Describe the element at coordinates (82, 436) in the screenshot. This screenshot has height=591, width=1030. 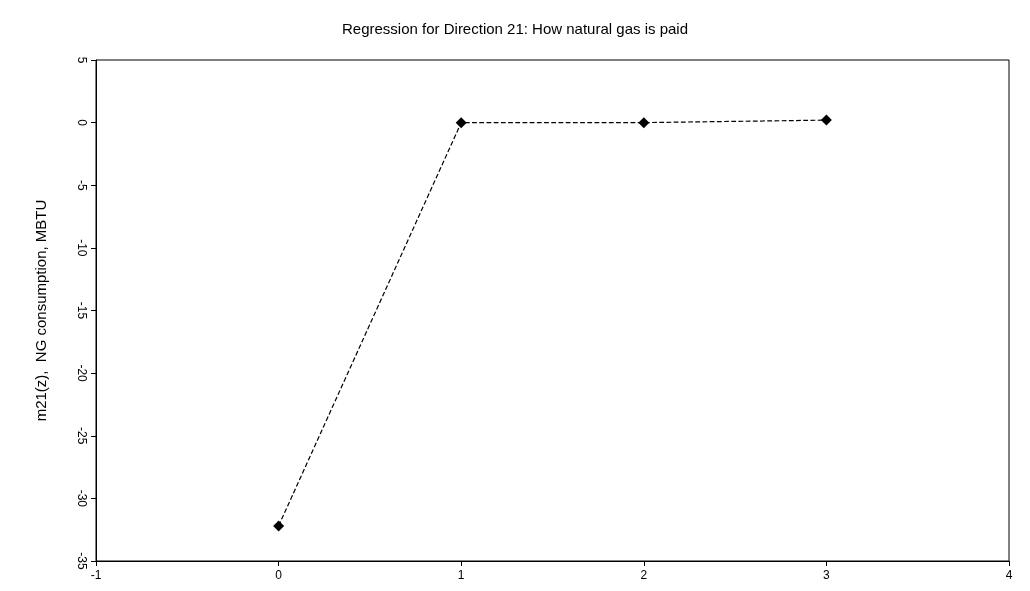
I see `y-tick-label: -25` at that location.